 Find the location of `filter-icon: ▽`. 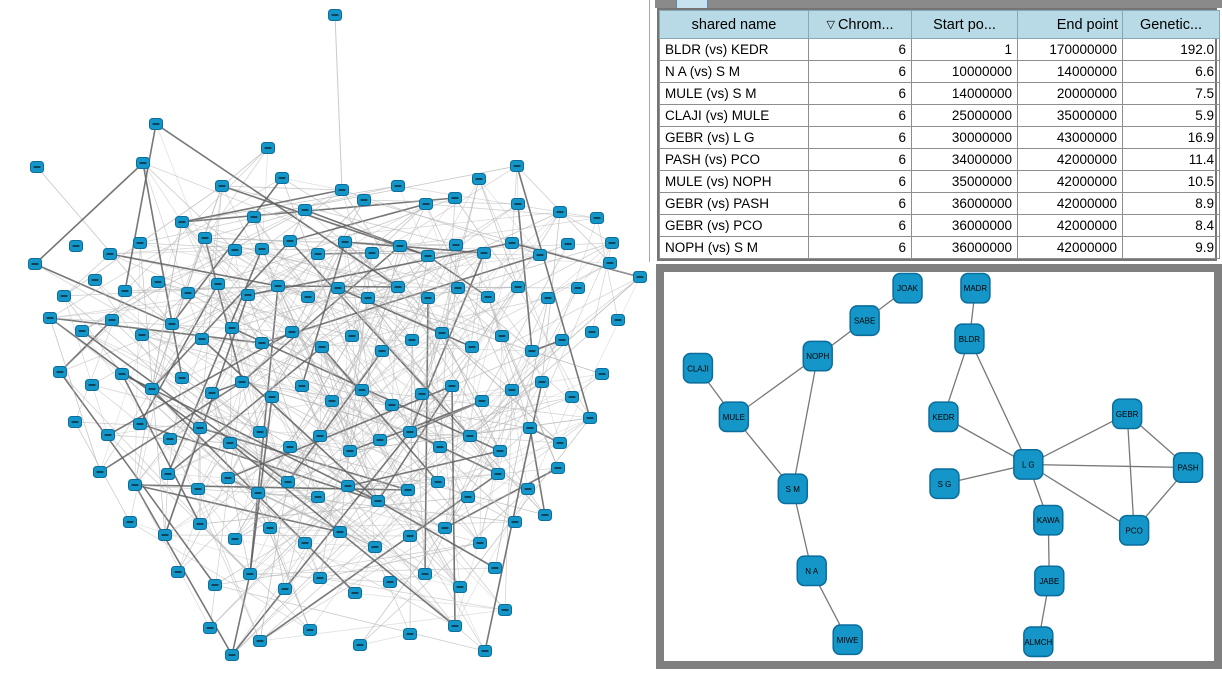

filter-icon: ▽ is located at coordinates (830, 24).